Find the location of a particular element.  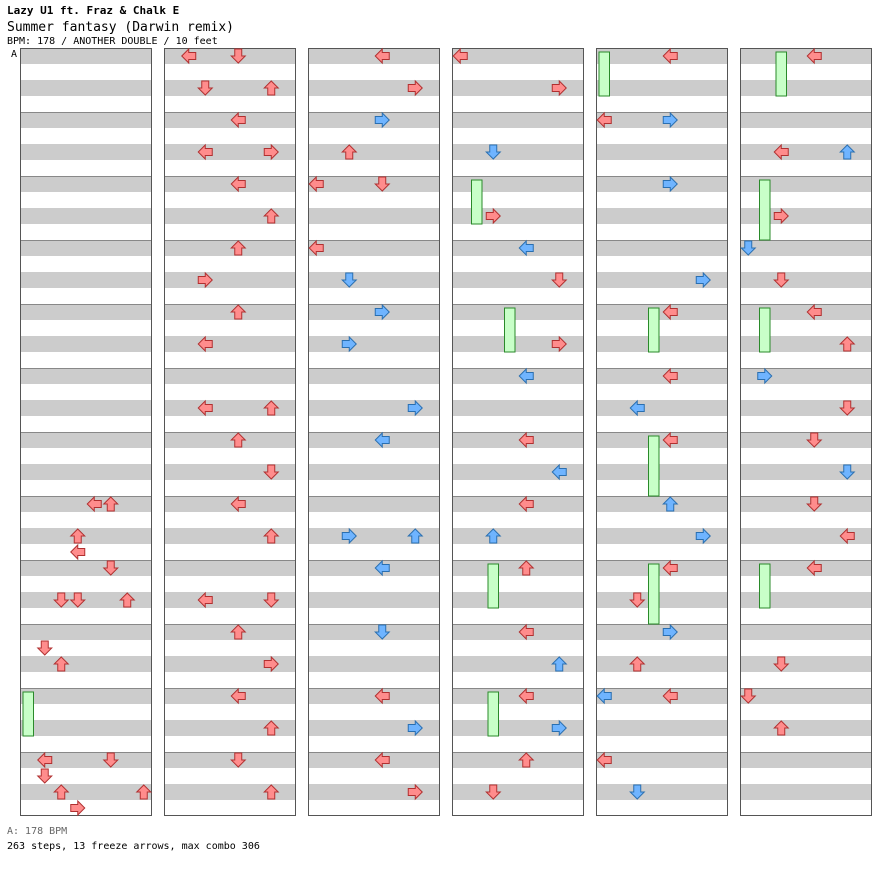

column-border is located at coordinates (230, 432).